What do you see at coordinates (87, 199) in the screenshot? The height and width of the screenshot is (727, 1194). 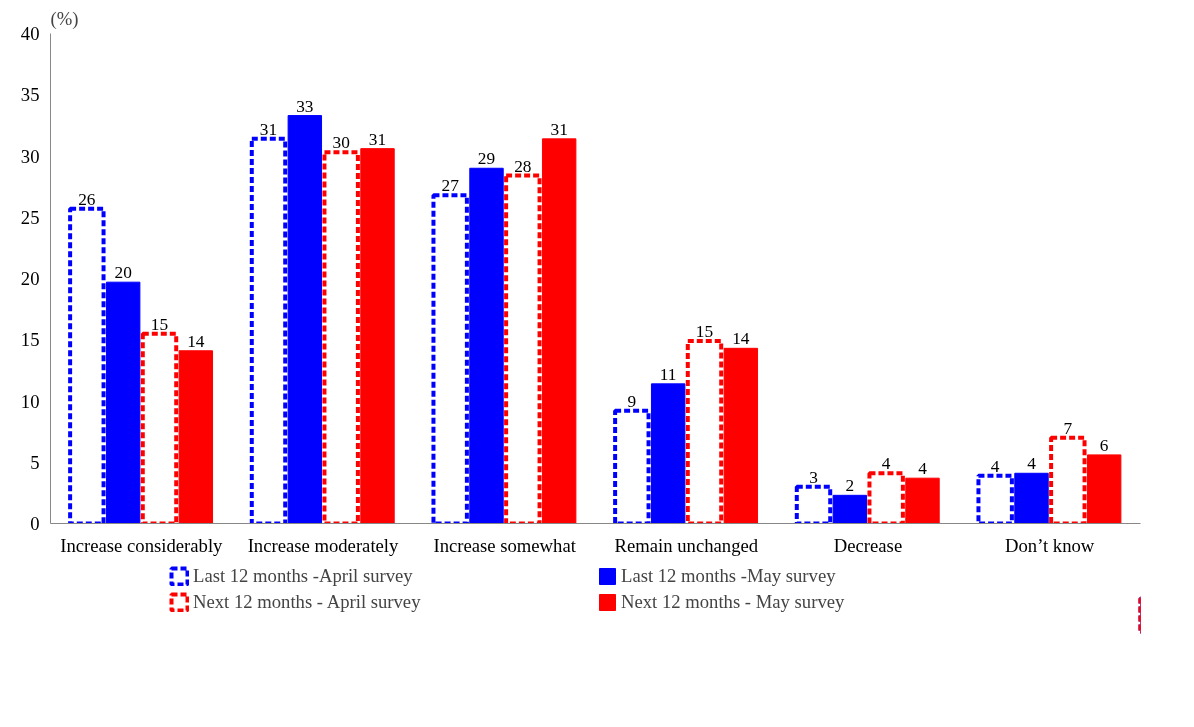 I see `data-label: 26` at bounding box center [87, 199].